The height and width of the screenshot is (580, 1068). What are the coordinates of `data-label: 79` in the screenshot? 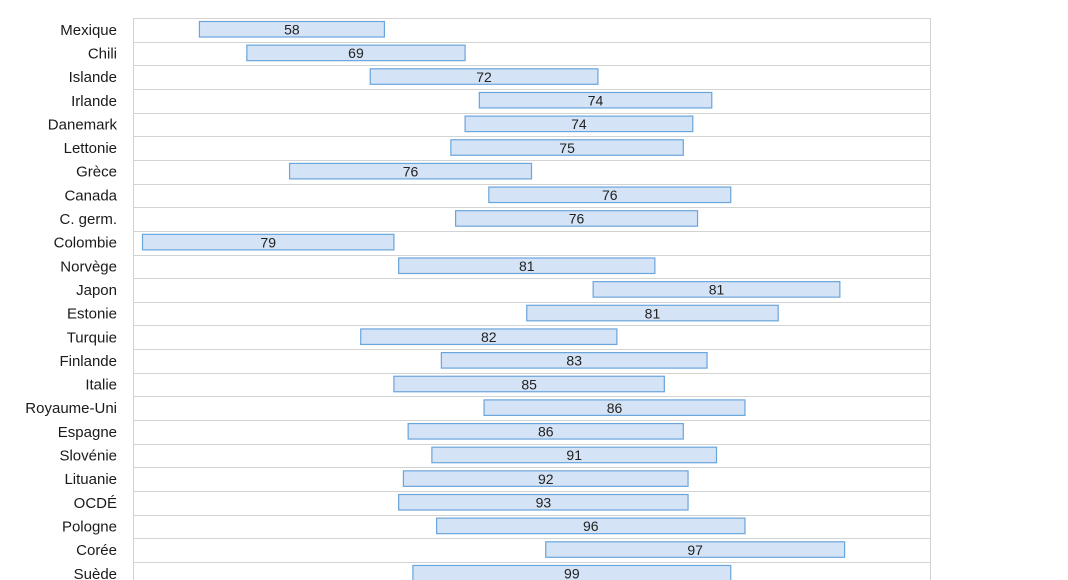 It's located at (268, 242).